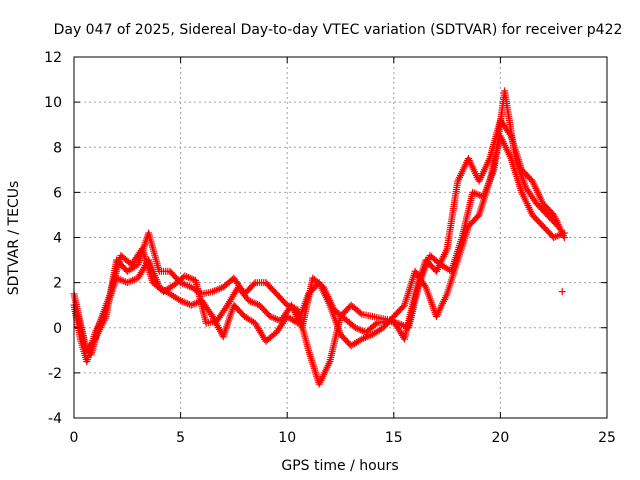 The height and width of the screenshot is (480, 640). I want to click on x-axis-label: GPS time / hours, so click(339, 466).